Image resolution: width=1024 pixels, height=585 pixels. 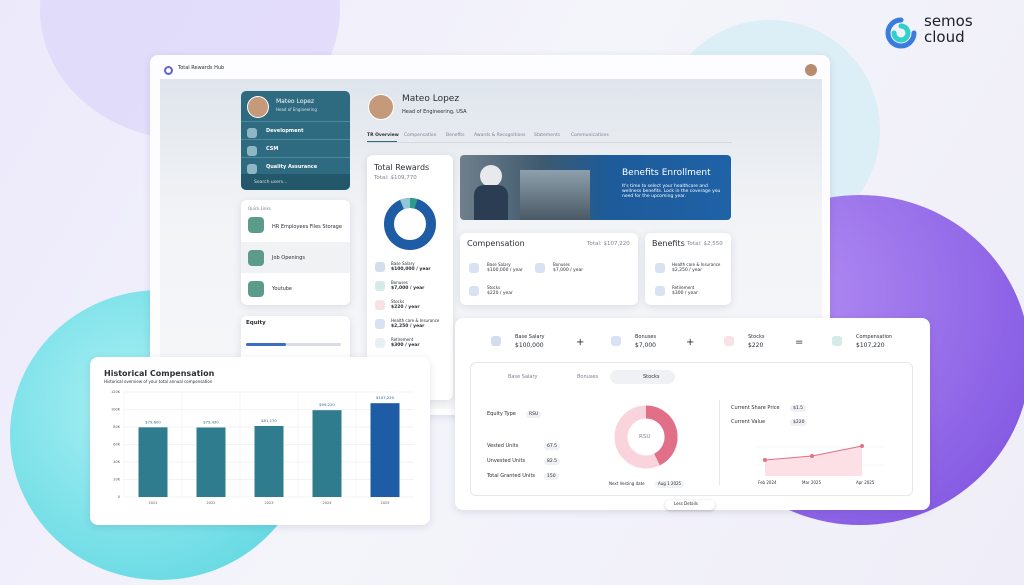 I want to click on panel-tab: Stocks, so click(x=651, y=377).